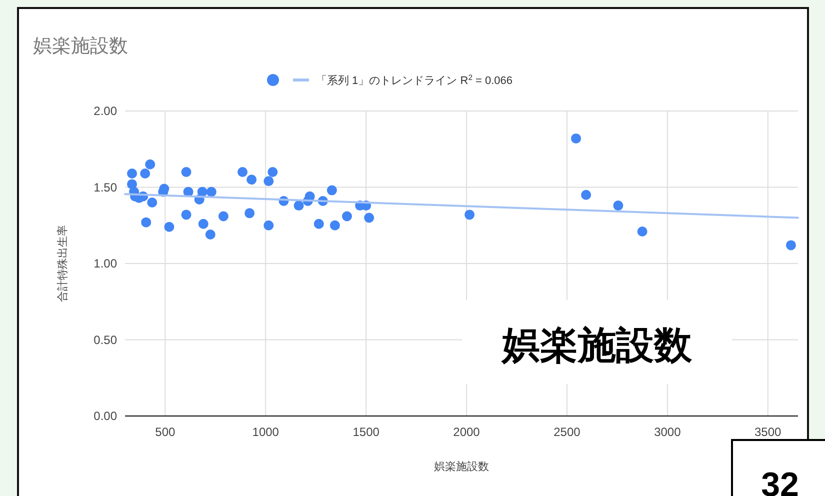 The height and width of the screenshot is (496, 825). What do you see at coordinates (62, 263) in the screenshot?
I see `y-axis-title: 合計特殊出生率` at bounding box center [62, 263].